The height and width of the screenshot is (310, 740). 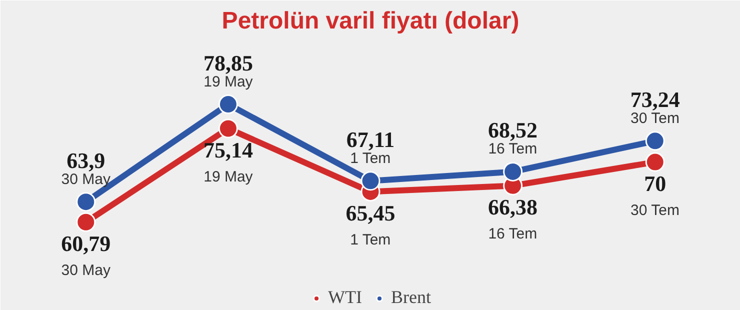 I want to click on data-label: 75,14, so click(x=228, y=150).